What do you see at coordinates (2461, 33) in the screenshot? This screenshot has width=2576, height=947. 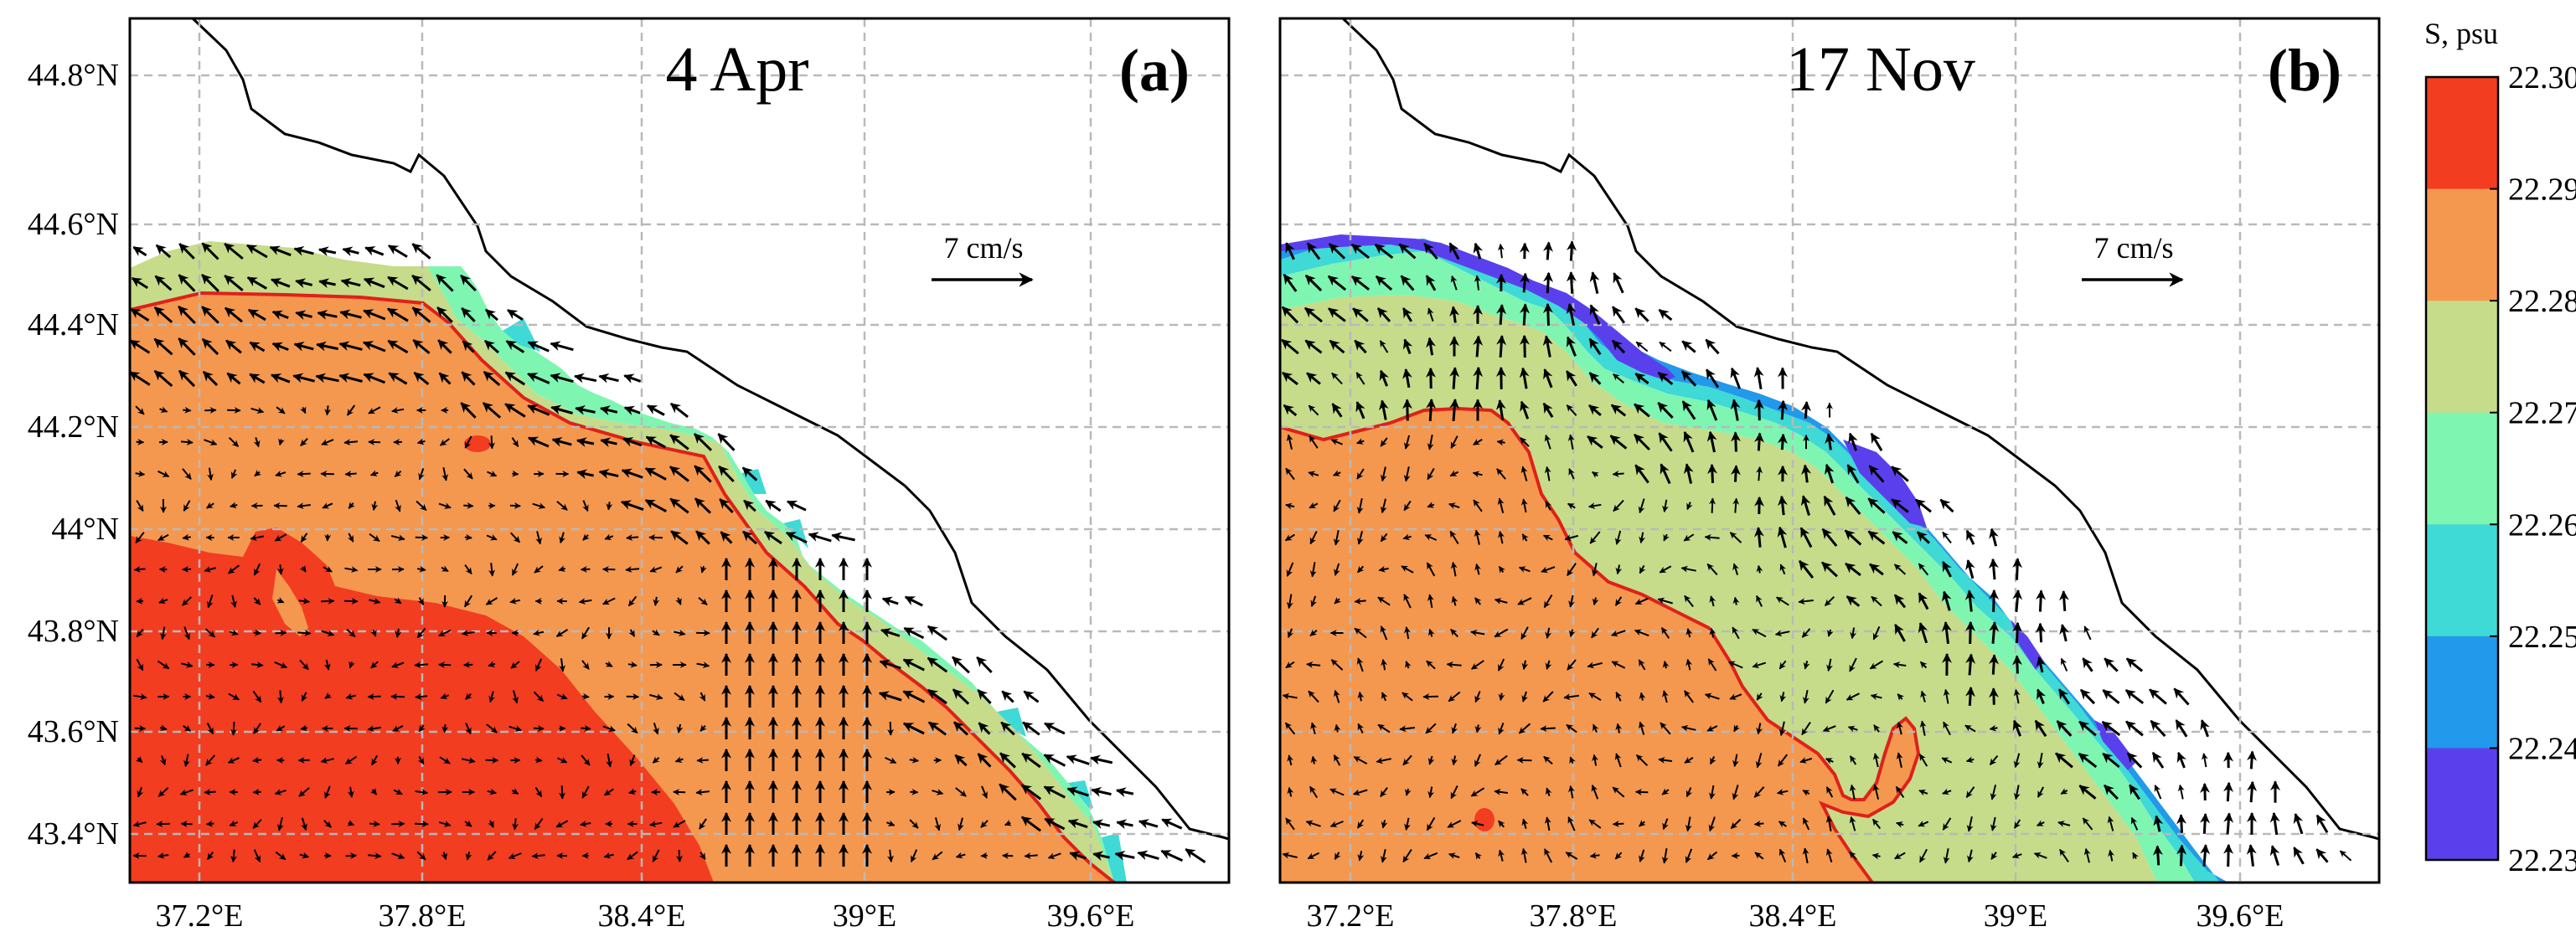 I see `colorbar-title: S, psu` at bounding box center [2461, 33].